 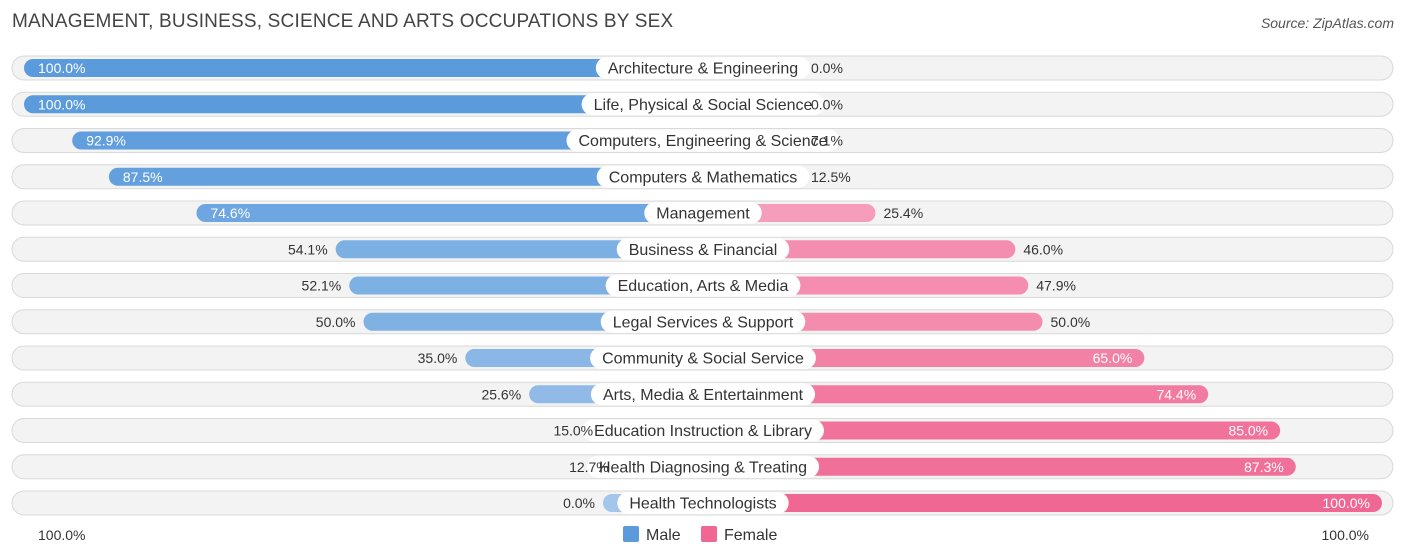 What do you see at coordinates (501, 394) in the screenshot?
I see `male-value-label: 25.6%` at bounding box center [501, 394].